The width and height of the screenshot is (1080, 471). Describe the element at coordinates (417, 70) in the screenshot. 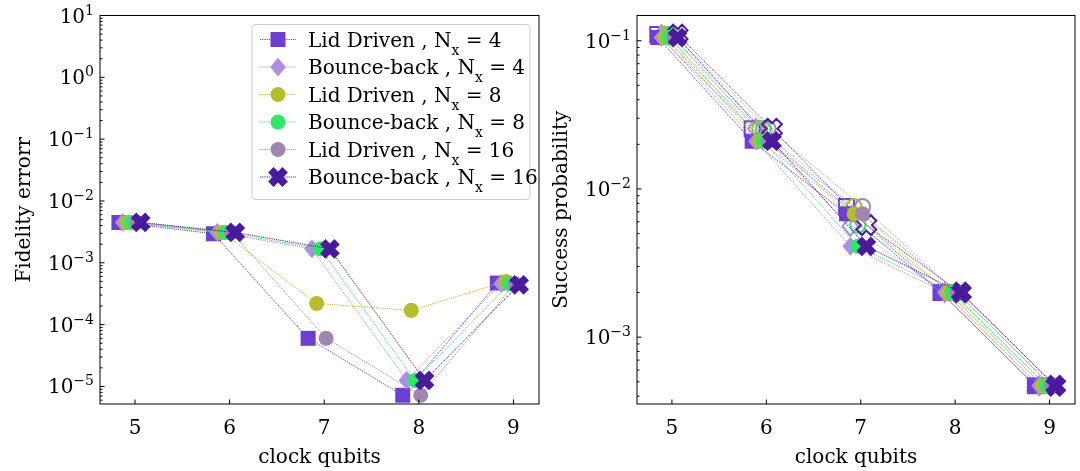

I see `legend-label: Bounce-back , N$_{x}$ = 4` at that location.